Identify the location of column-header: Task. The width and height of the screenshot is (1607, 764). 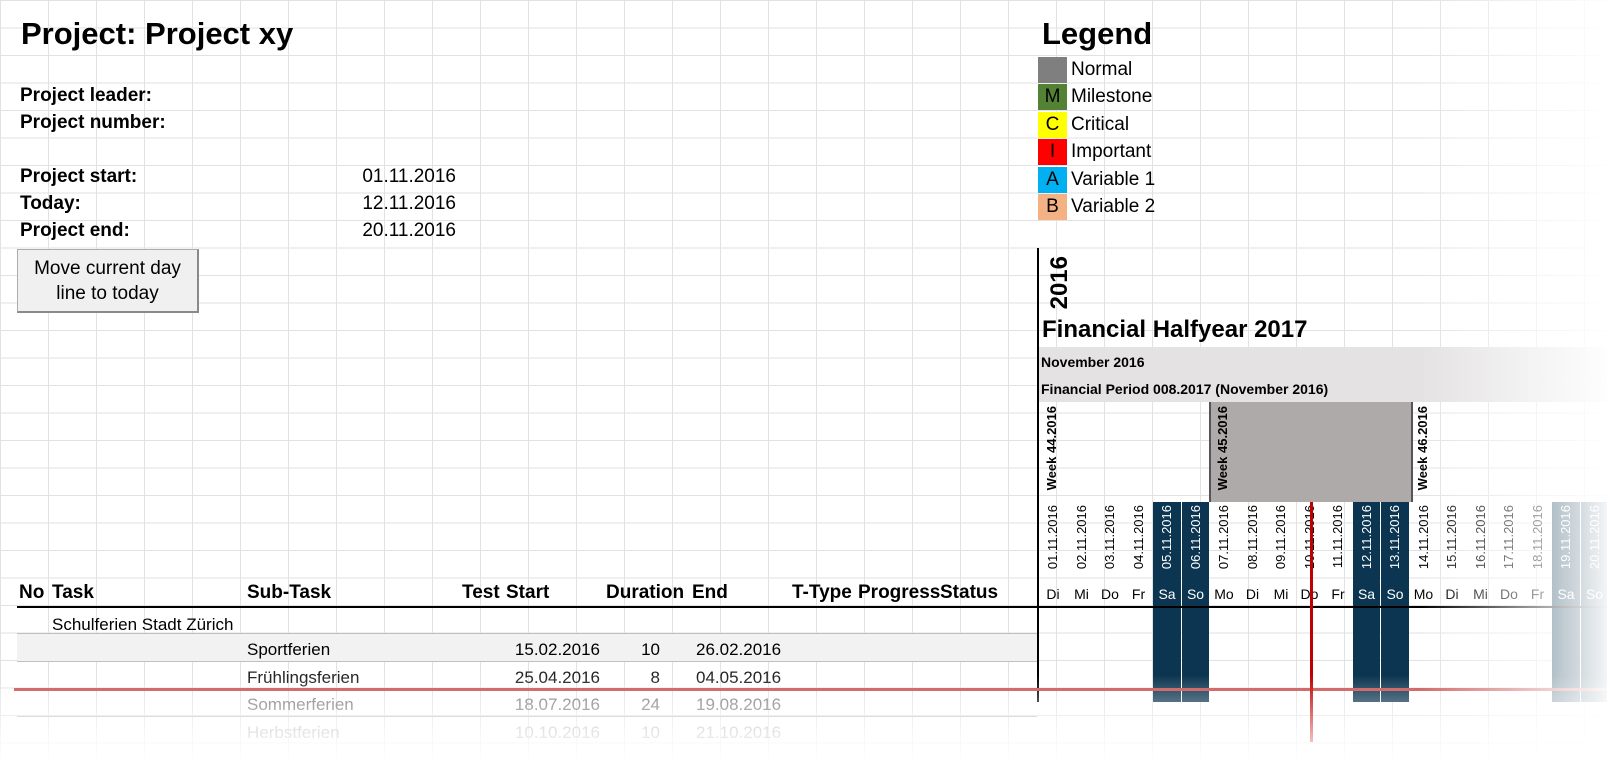
(73, 592).